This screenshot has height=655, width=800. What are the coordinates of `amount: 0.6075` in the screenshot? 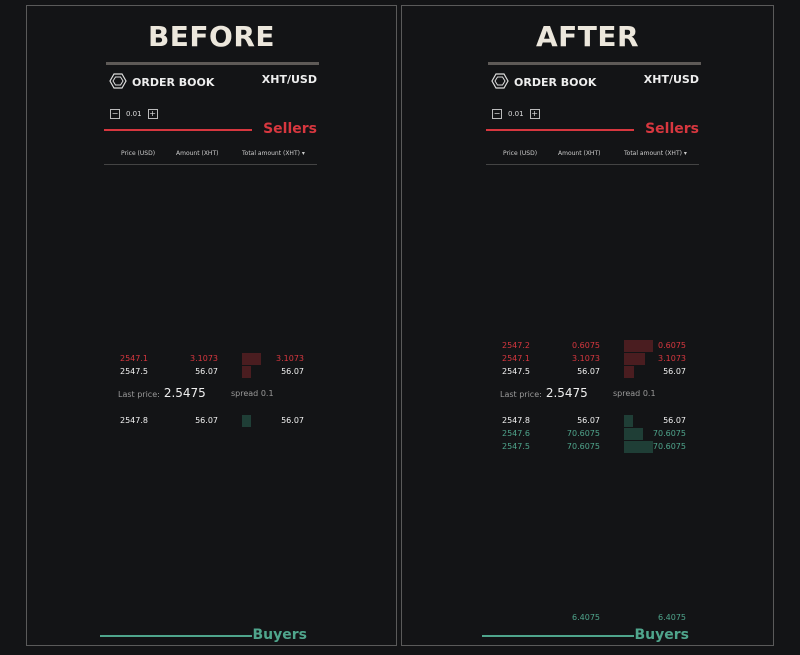 It's located at (586, 345).